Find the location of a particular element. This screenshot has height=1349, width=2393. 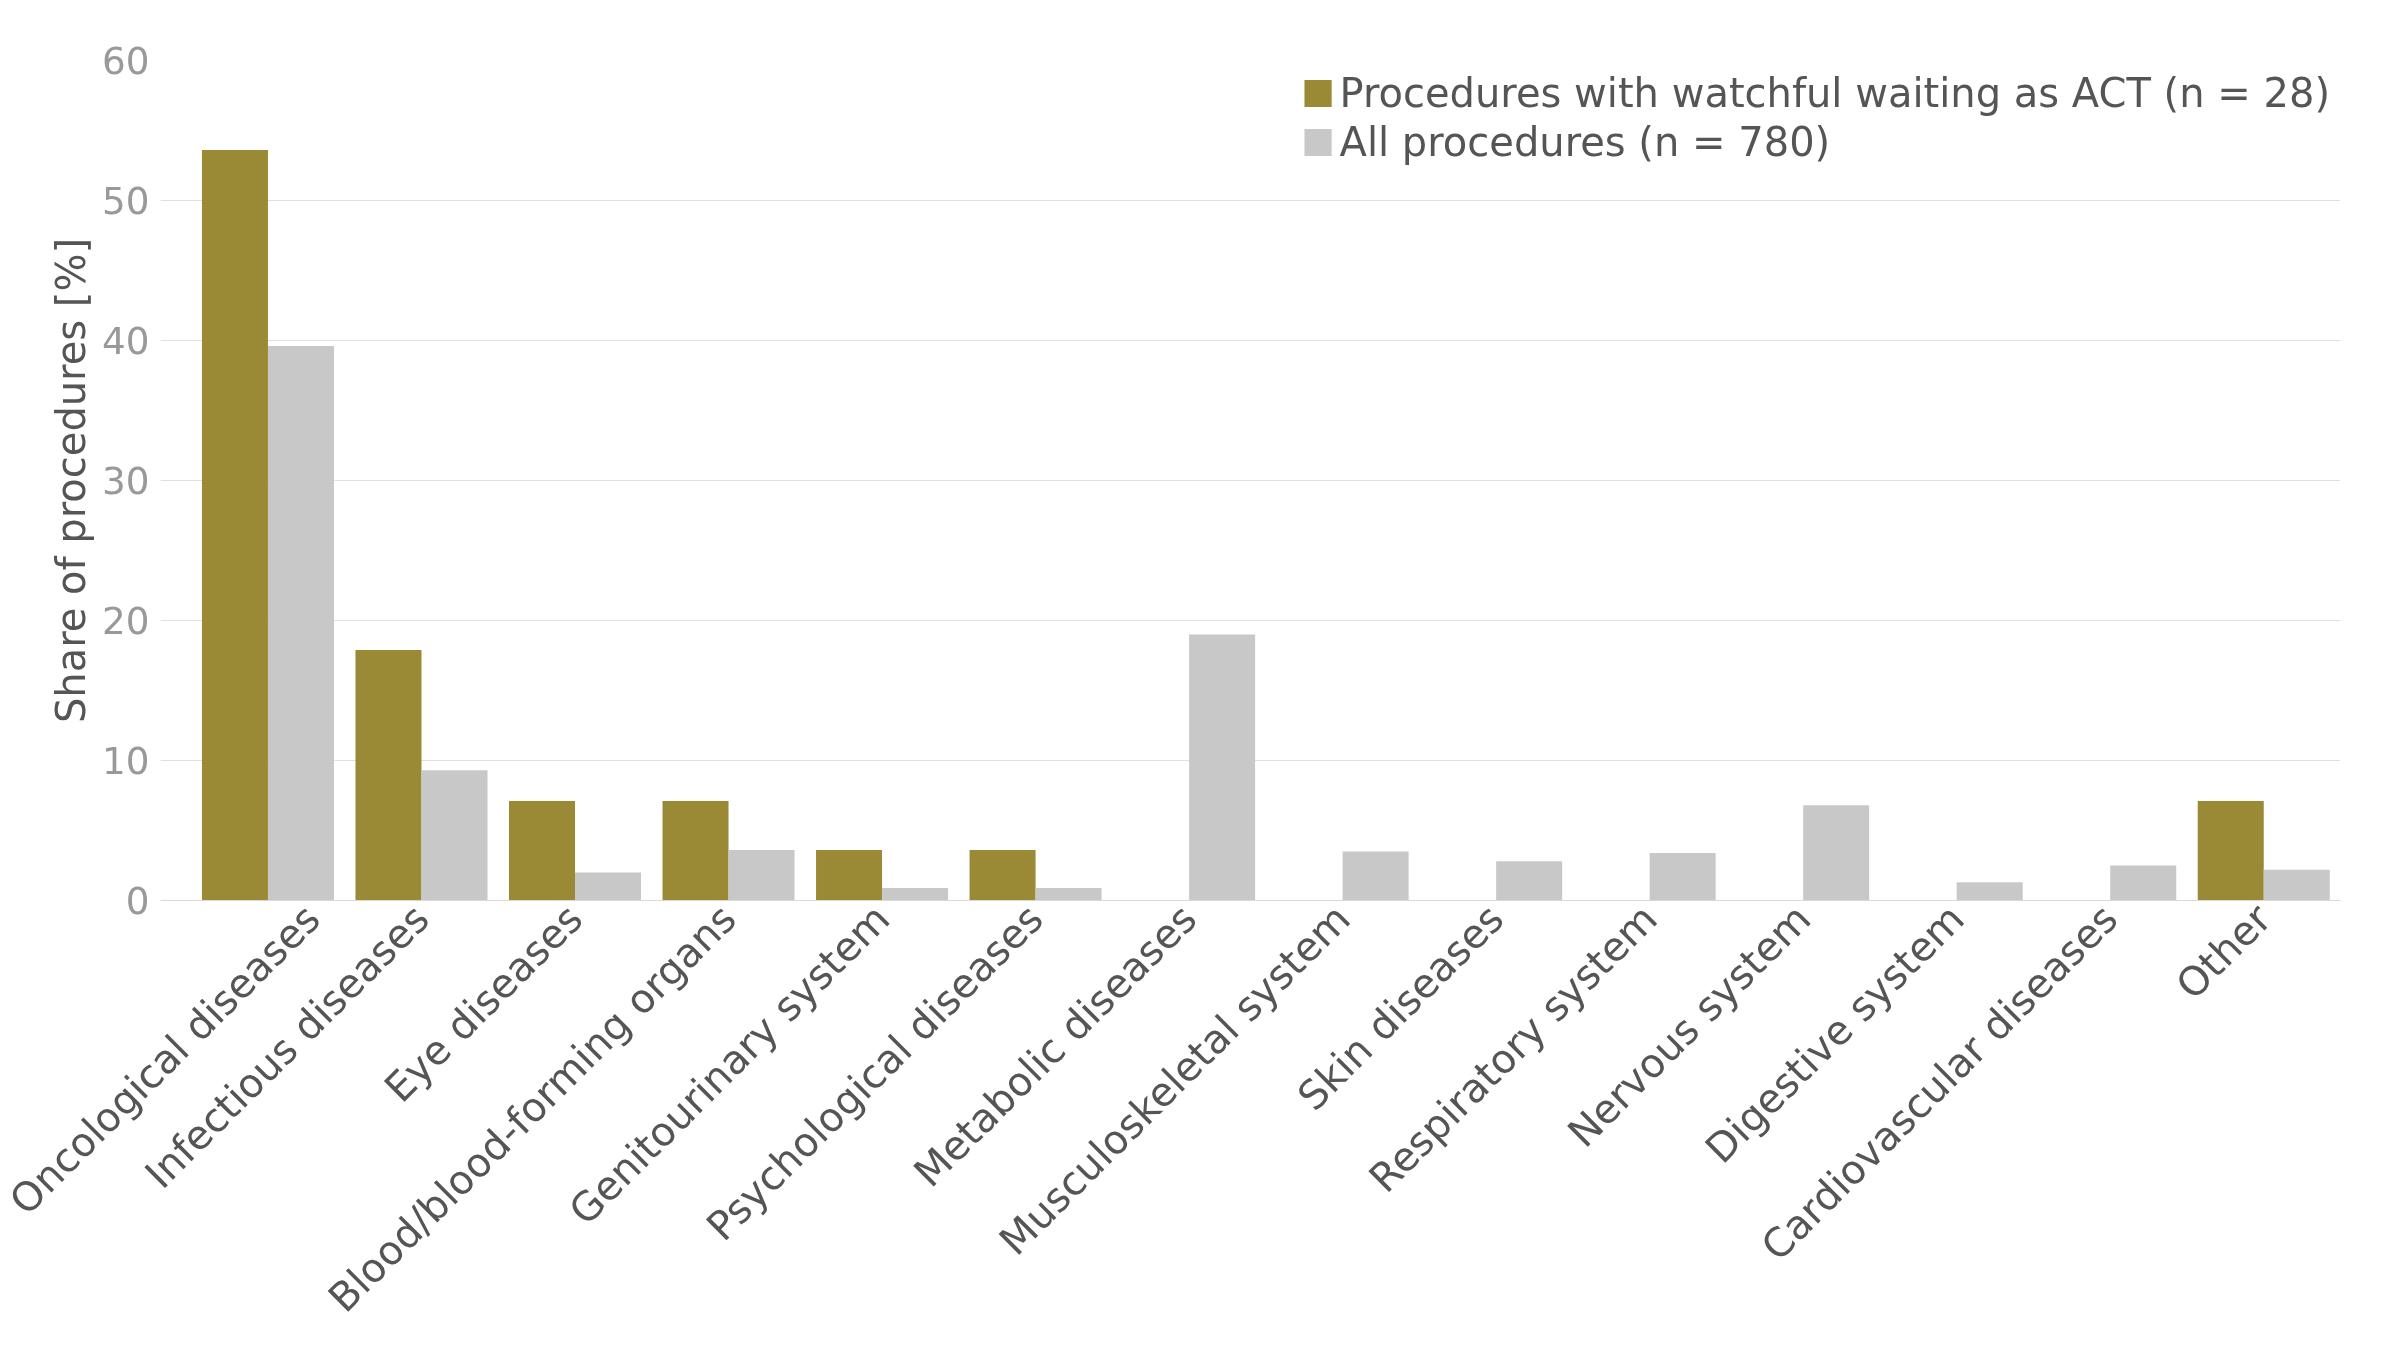

y-tick-label: 60 is located at coordinates (126, 61).